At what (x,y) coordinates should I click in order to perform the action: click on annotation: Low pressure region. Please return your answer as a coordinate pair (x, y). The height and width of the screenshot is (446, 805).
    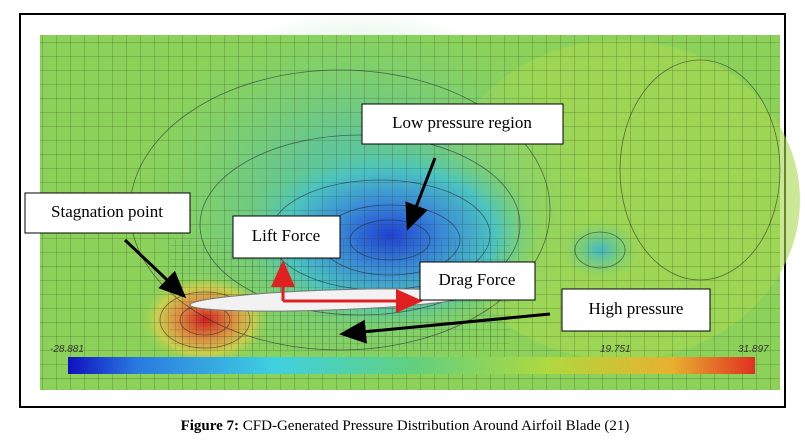
    Looking at the image, I should click on (462, 124).